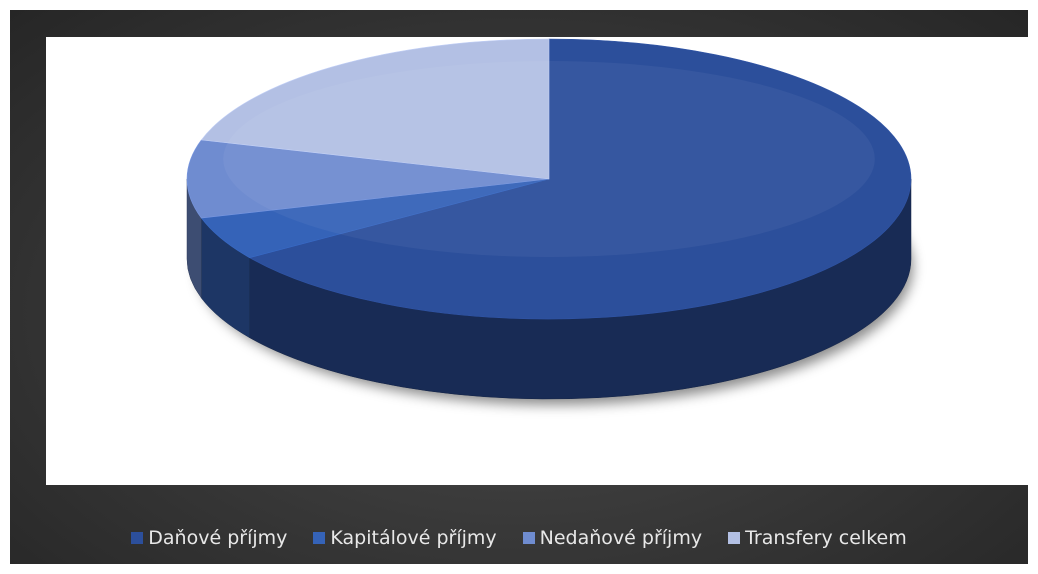 The width and height of the screenshot is (1038, 574). I want to click on legend-item-dane: Daňové příjmy, so click(209, 538).